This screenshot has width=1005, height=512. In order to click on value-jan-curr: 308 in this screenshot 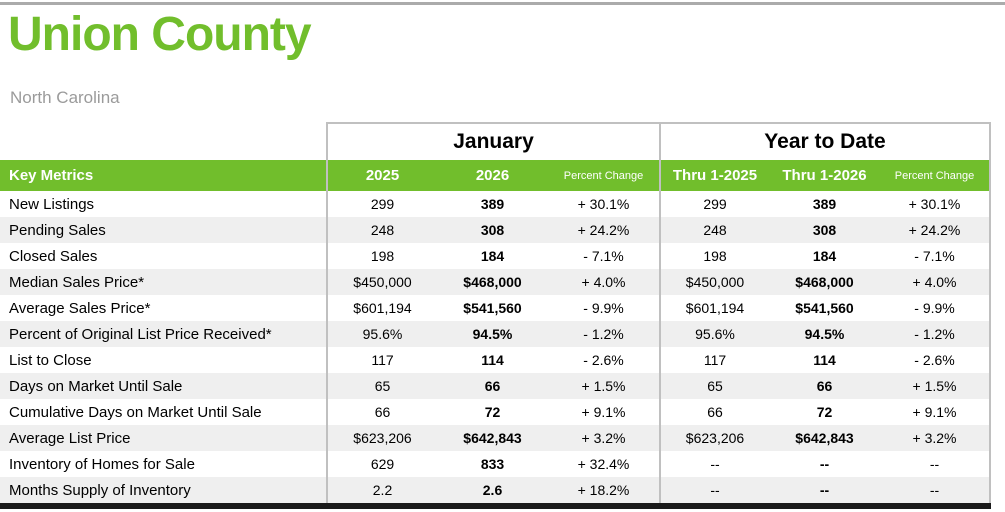, I will do `click(492, 230)`.